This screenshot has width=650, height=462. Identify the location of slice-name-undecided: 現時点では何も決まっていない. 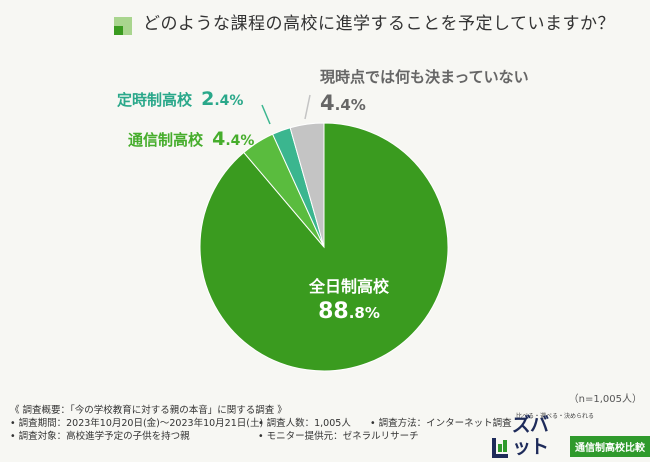
(424, 77).